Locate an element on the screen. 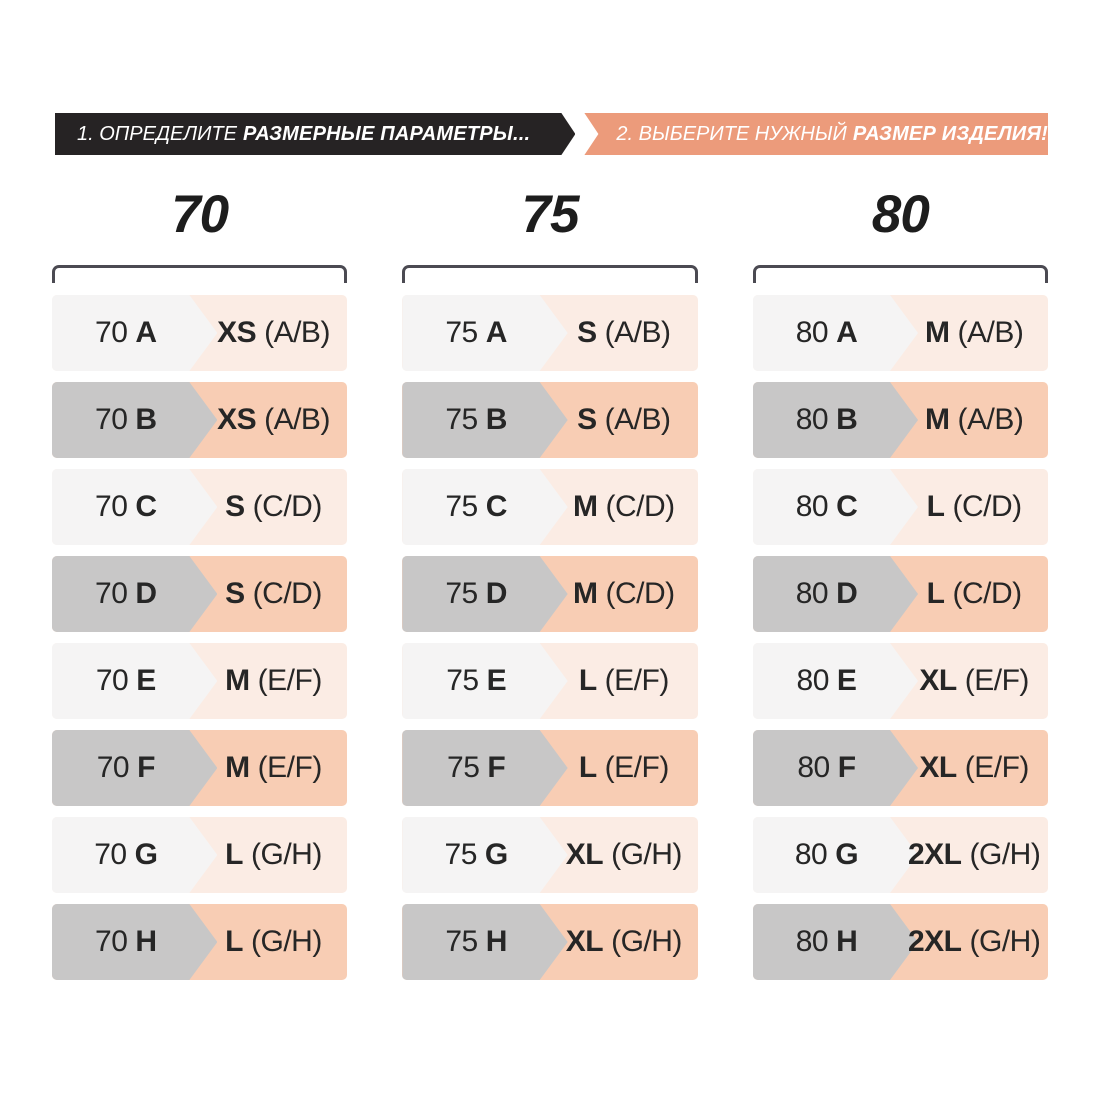  band-cup-cell: 80 H is located at coordinates (827, 942).